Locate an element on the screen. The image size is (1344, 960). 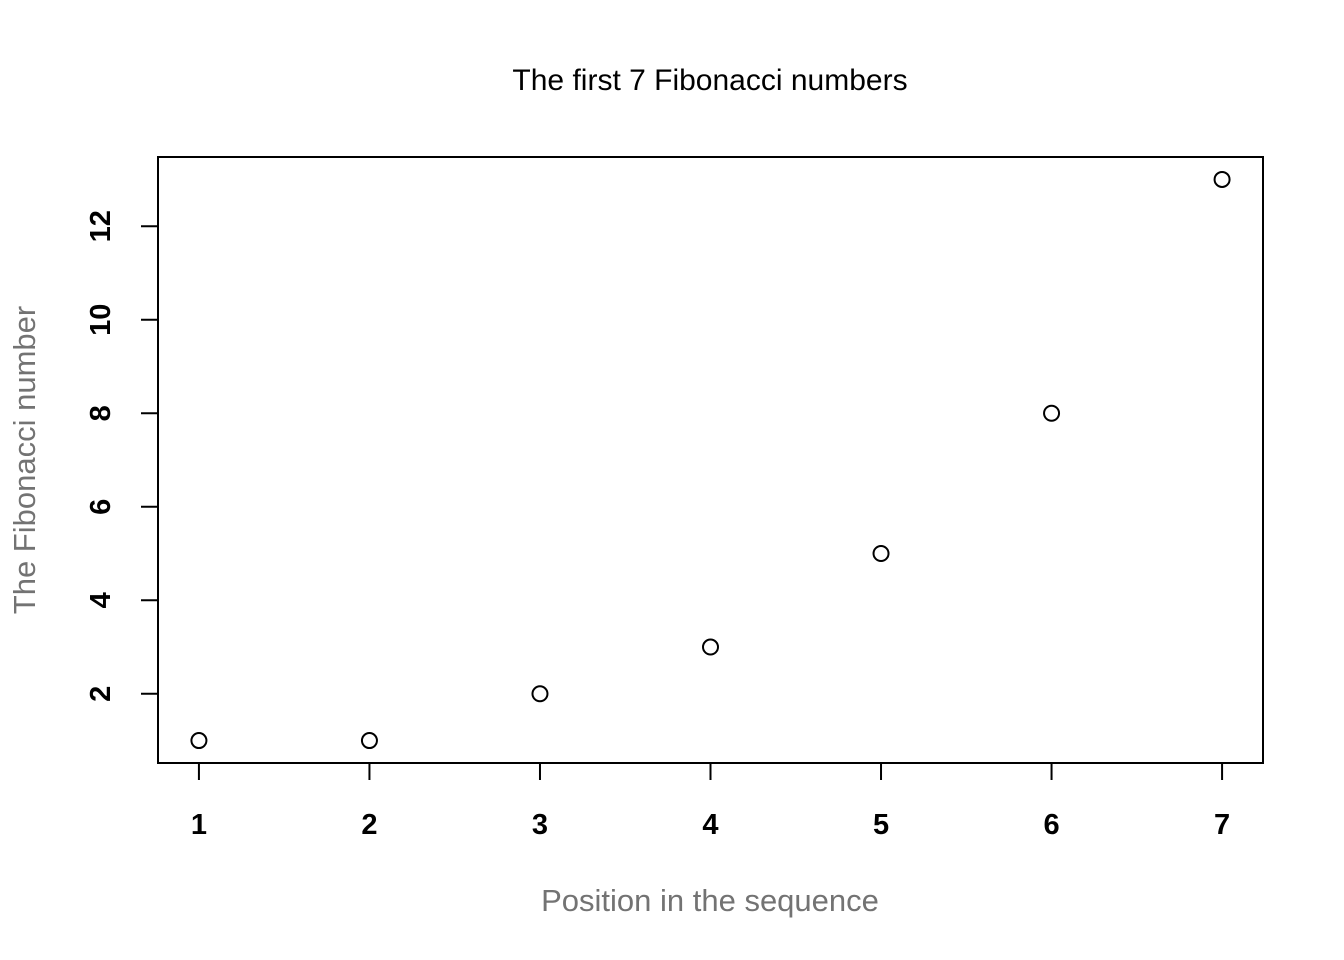
y-tick-label: 4 is located at coordinates (101, 600).